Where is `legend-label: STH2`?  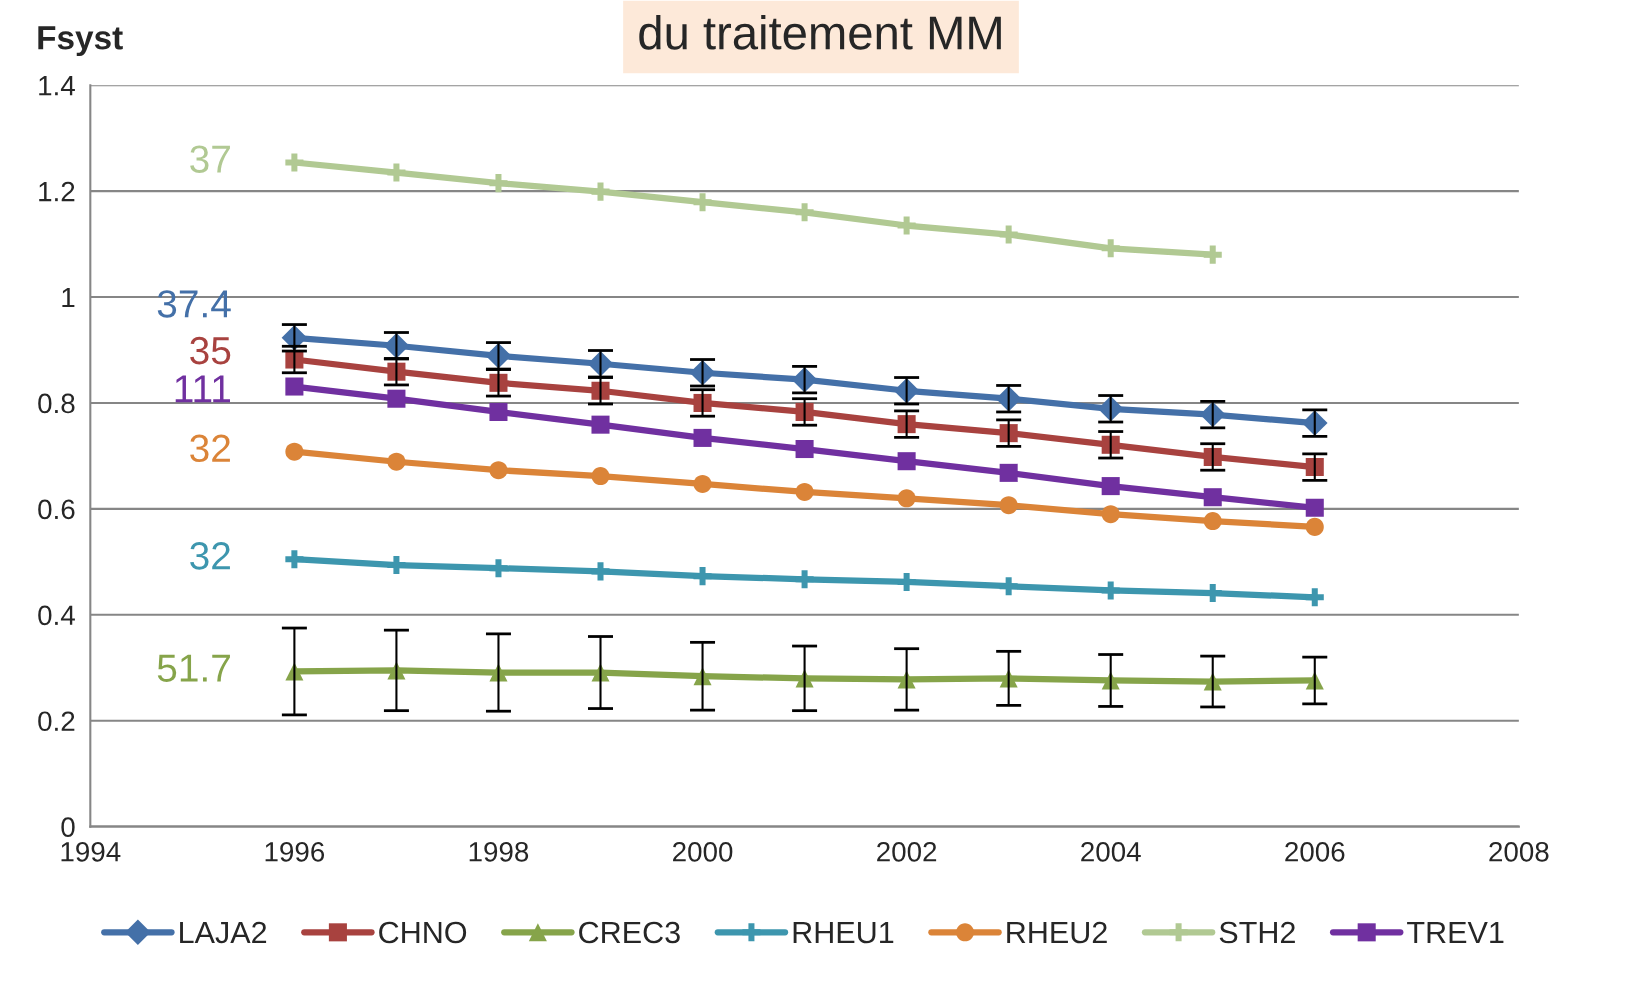 legend-label: STH2 is located at coordinates (1257, 932).